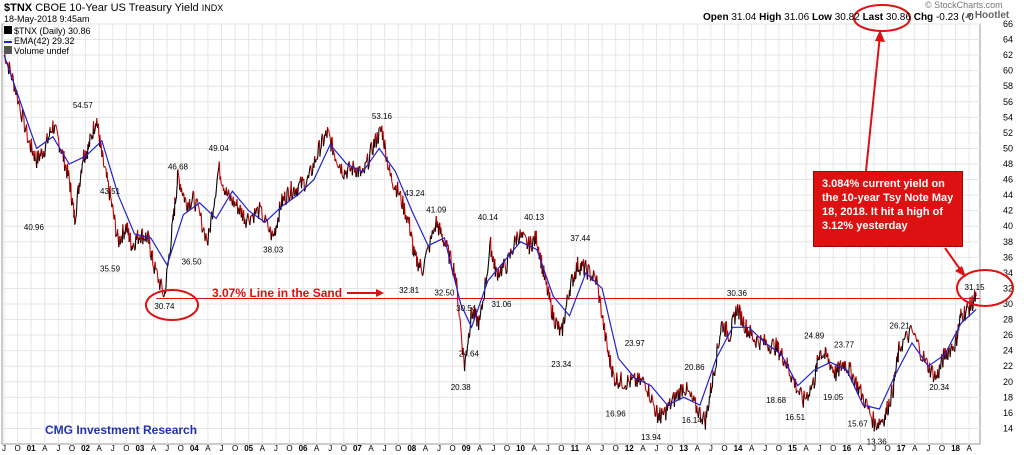 This screenshot has width=1024, height=455. Describe the element at coordinates (382, 116) in the screenshot. I see `data-label: 53.16` at that location.